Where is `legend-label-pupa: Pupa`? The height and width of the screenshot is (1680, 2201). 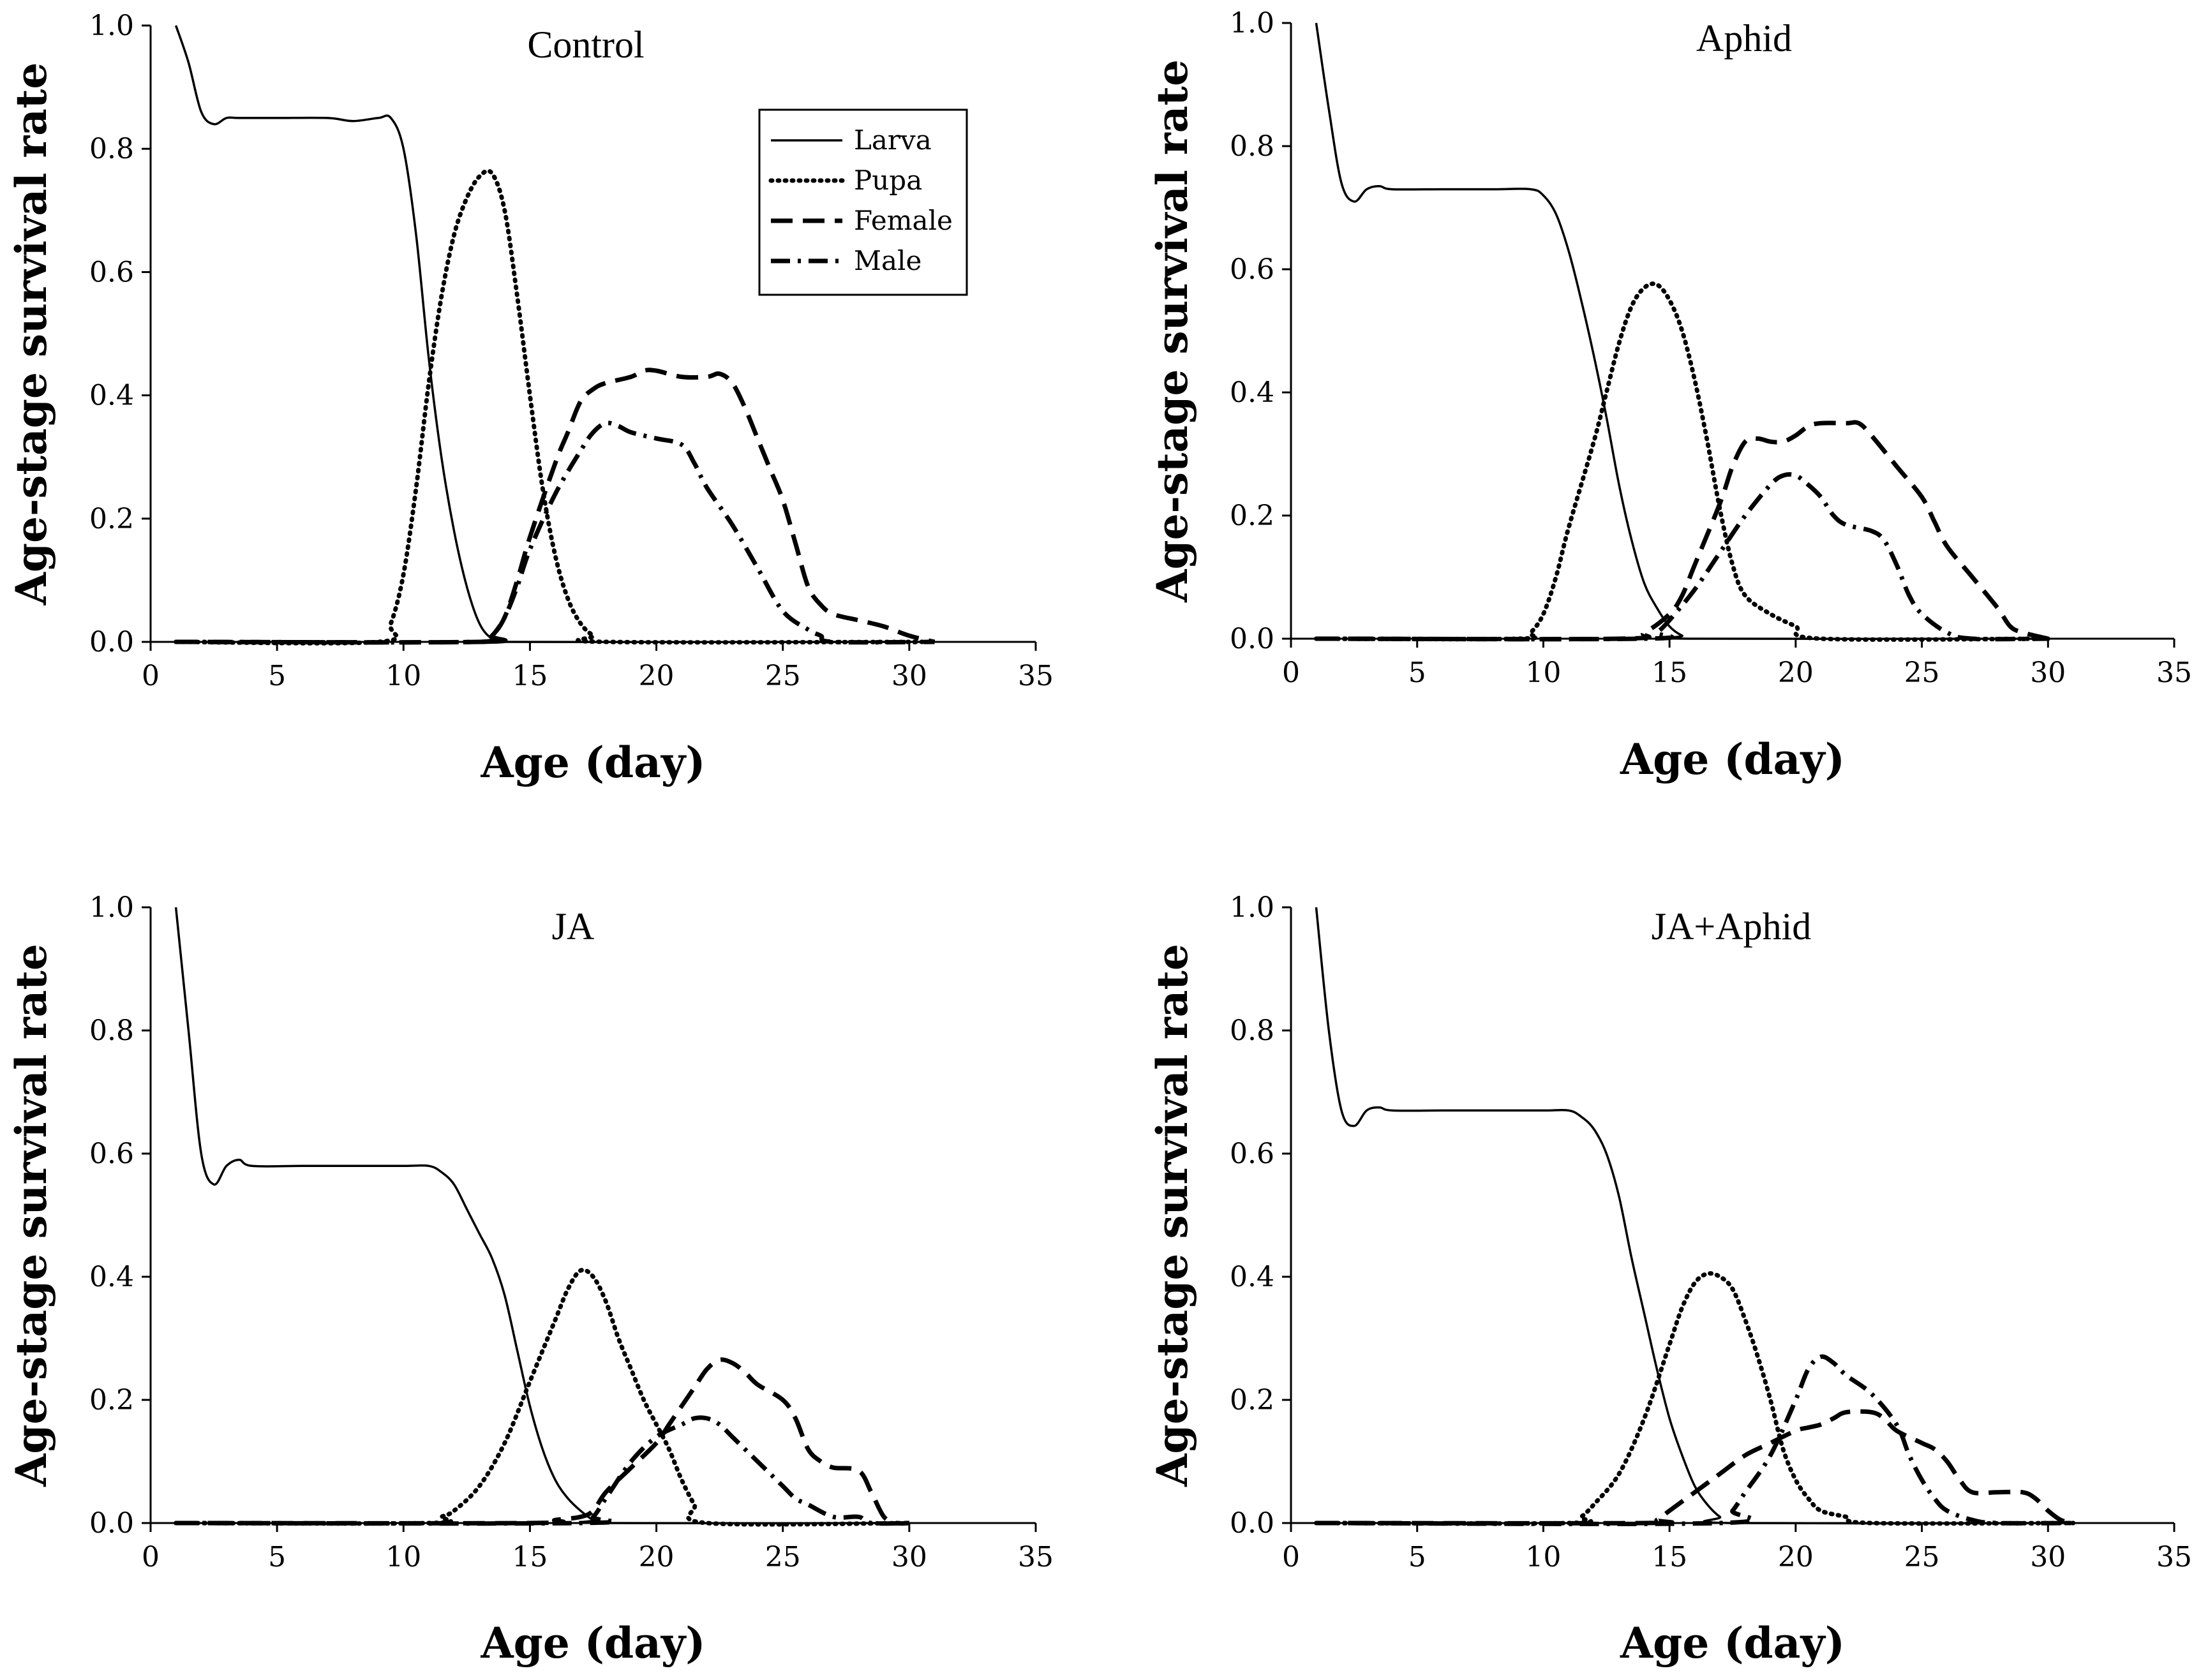
legend-label-pupa: Pupa is located at coordinates (888, 180).